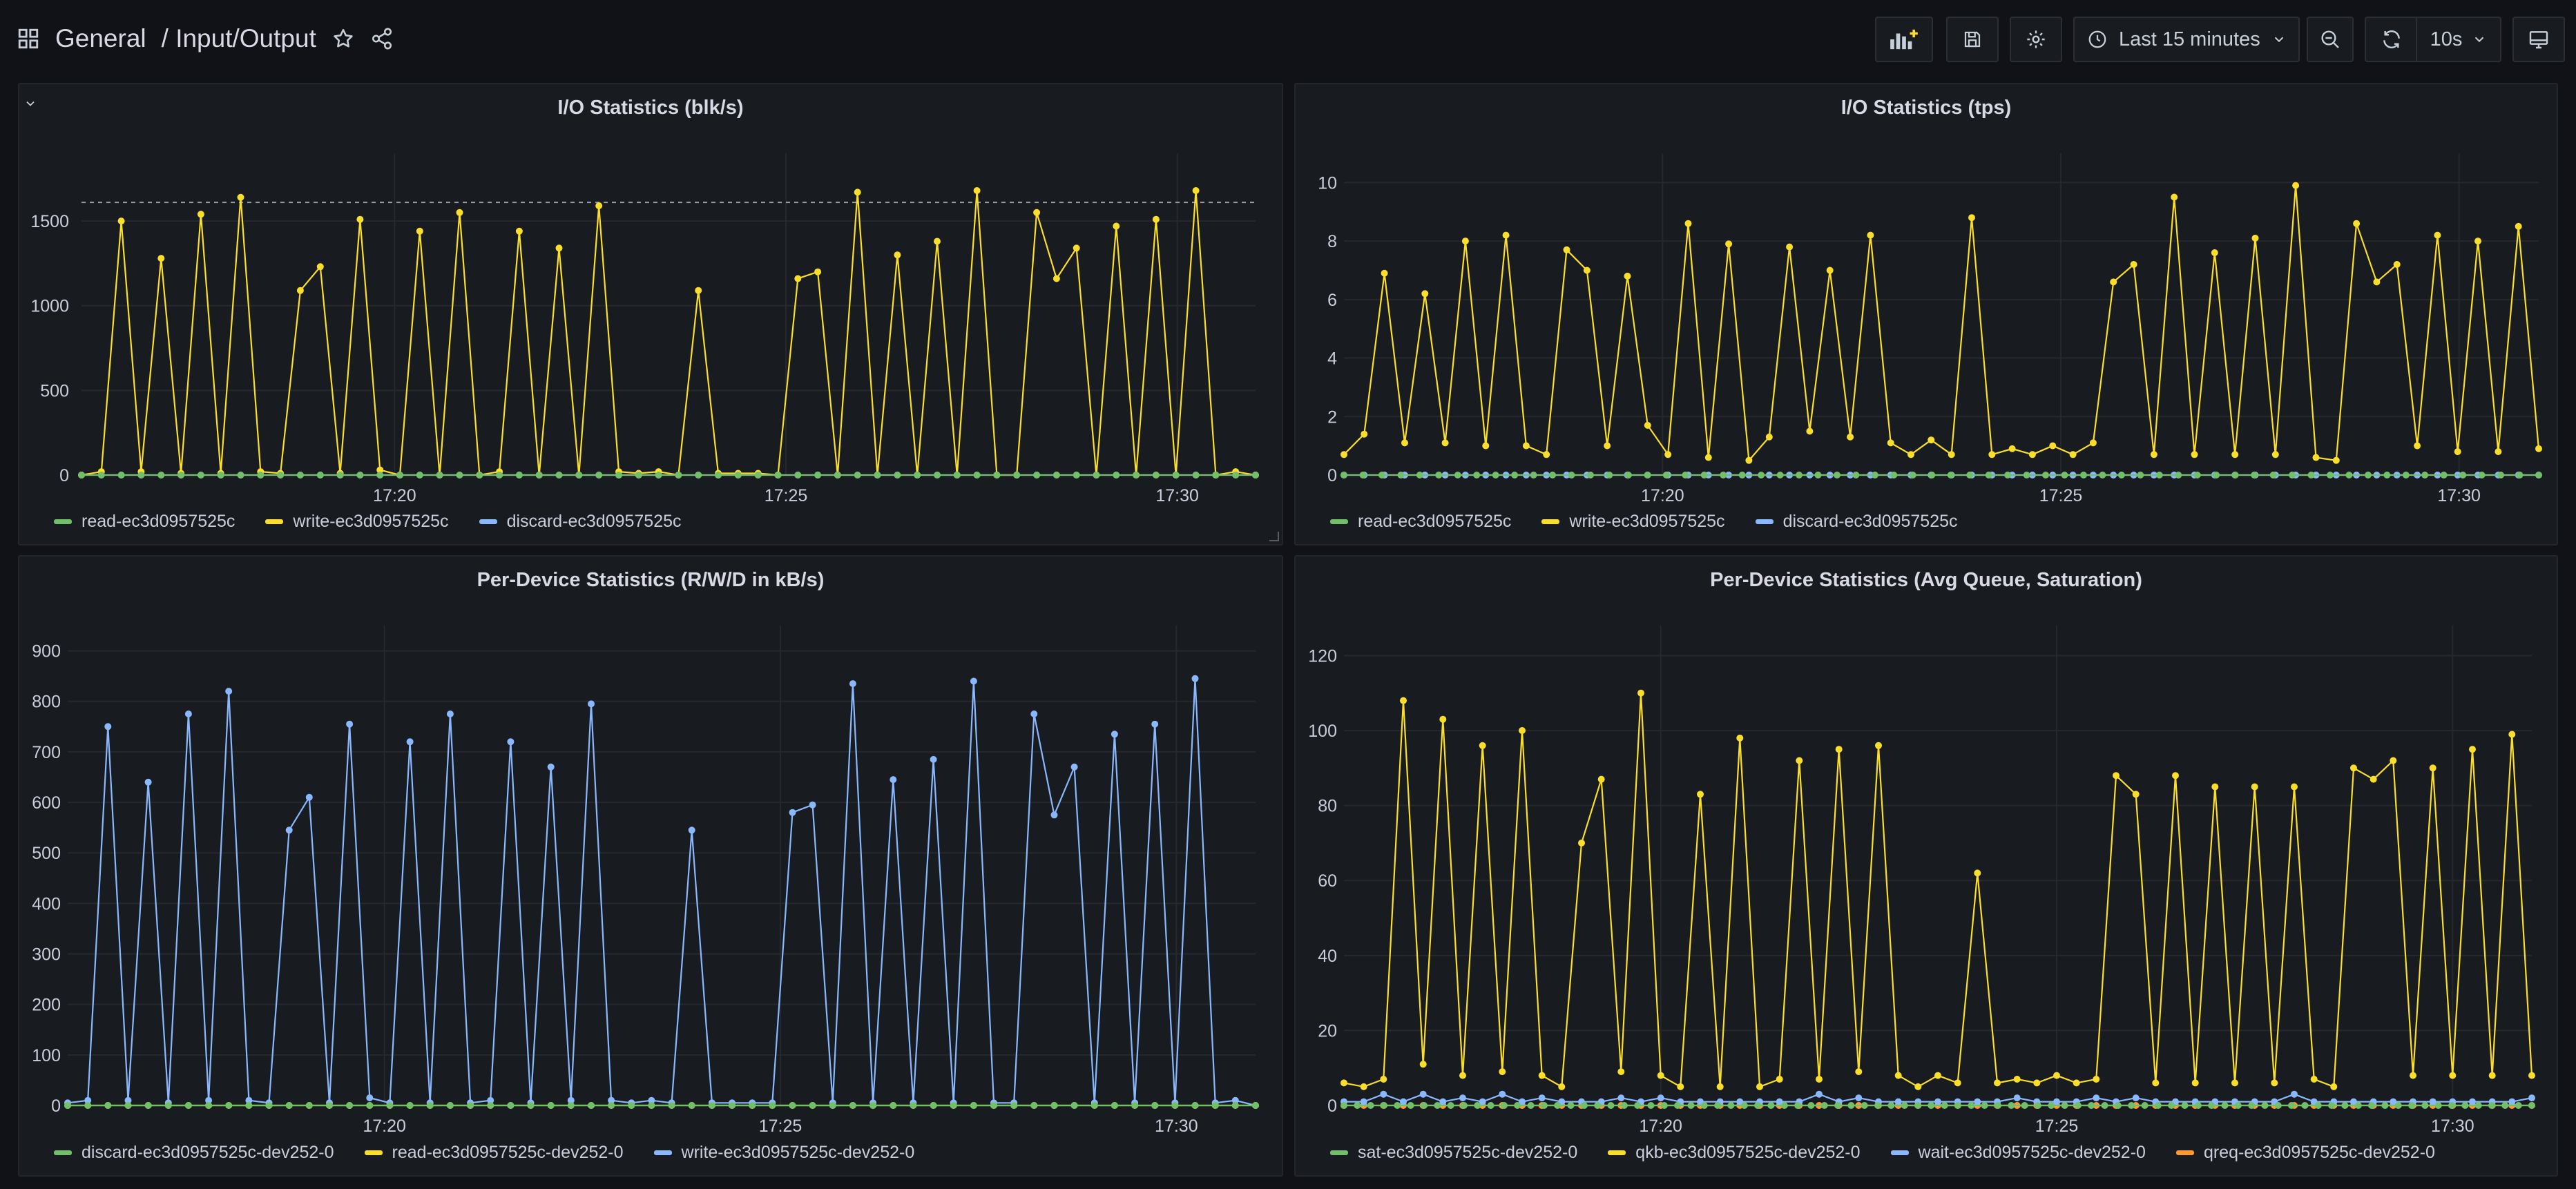  I want to click on tv-mode-button, so click(2538, 39).